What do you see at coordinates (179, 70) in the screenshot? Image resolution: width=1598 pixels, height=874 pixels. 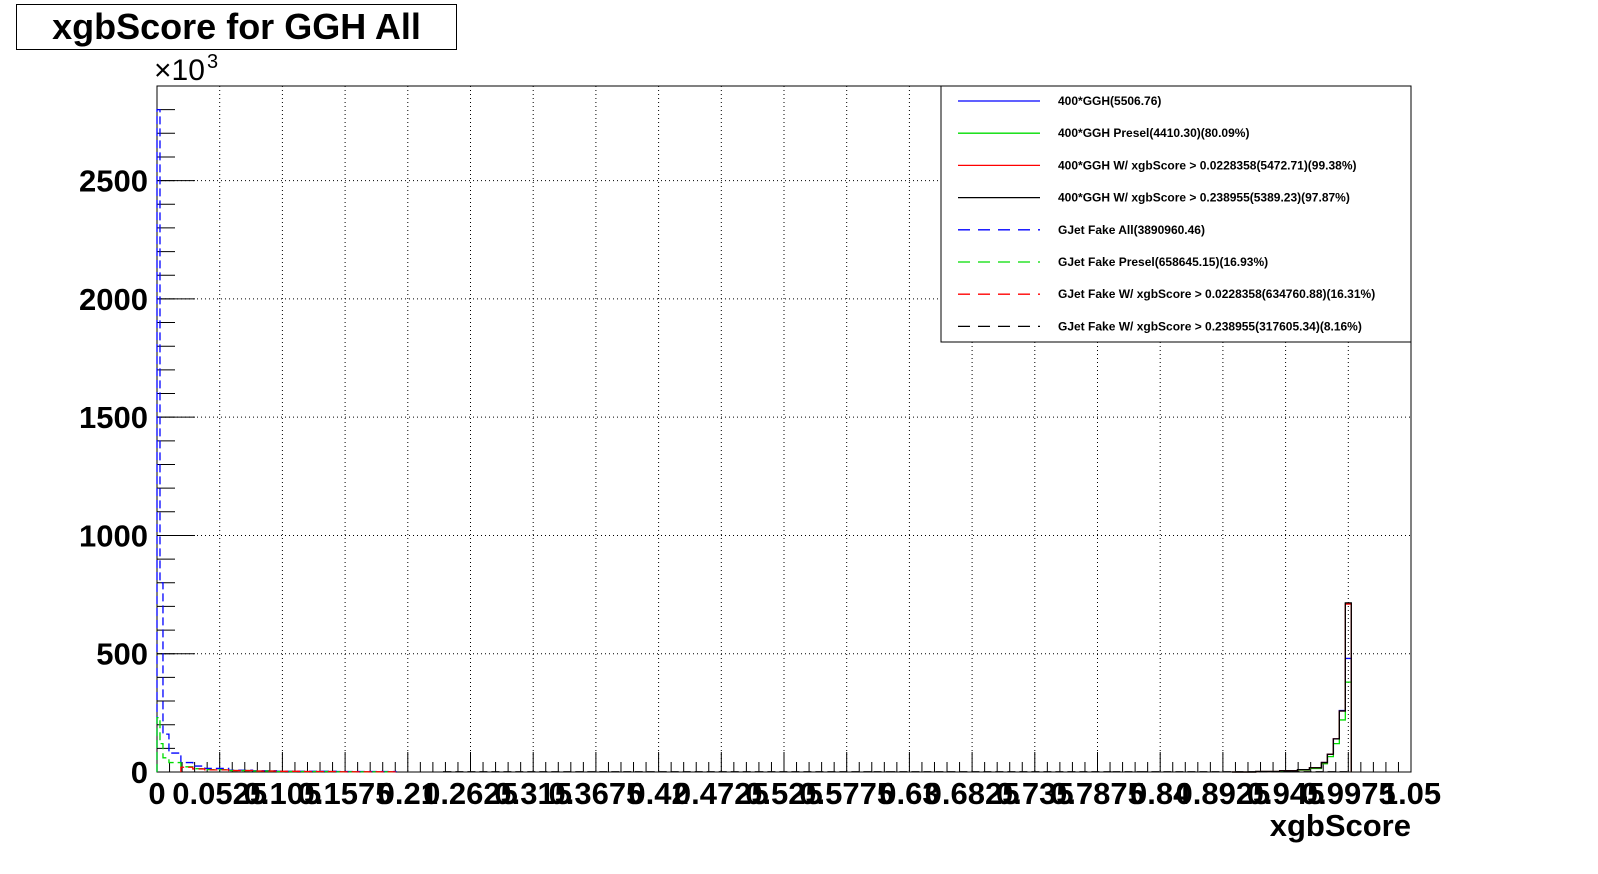 I see `y-axis-multiplier: ×10` at bounding box center [179, 70].